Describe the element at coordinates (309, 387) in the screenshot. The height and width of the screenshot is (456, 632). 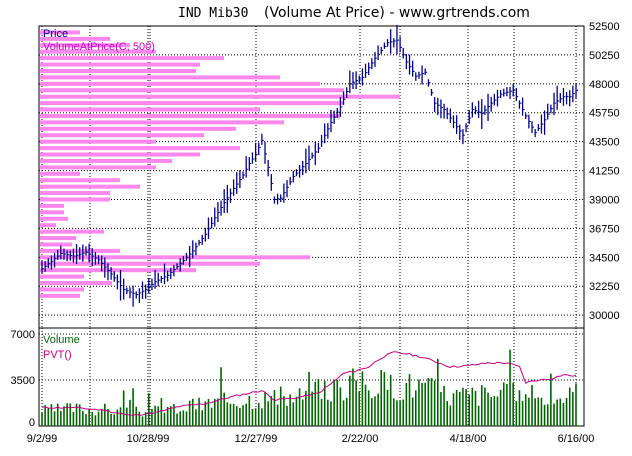
I see `volume-series` at that location.